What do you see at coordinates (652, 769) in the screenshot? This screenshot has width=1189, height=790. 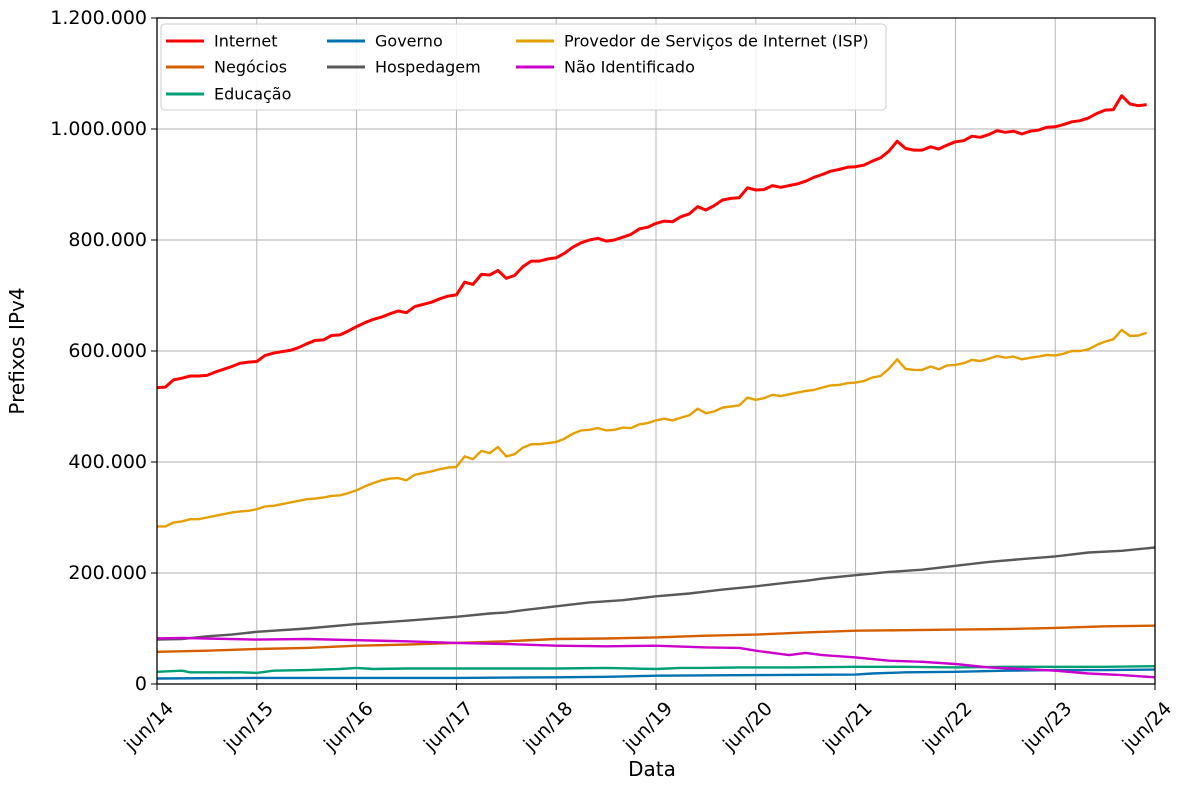 I see `x-axis-title: Data` at bounding box center [652, 769].